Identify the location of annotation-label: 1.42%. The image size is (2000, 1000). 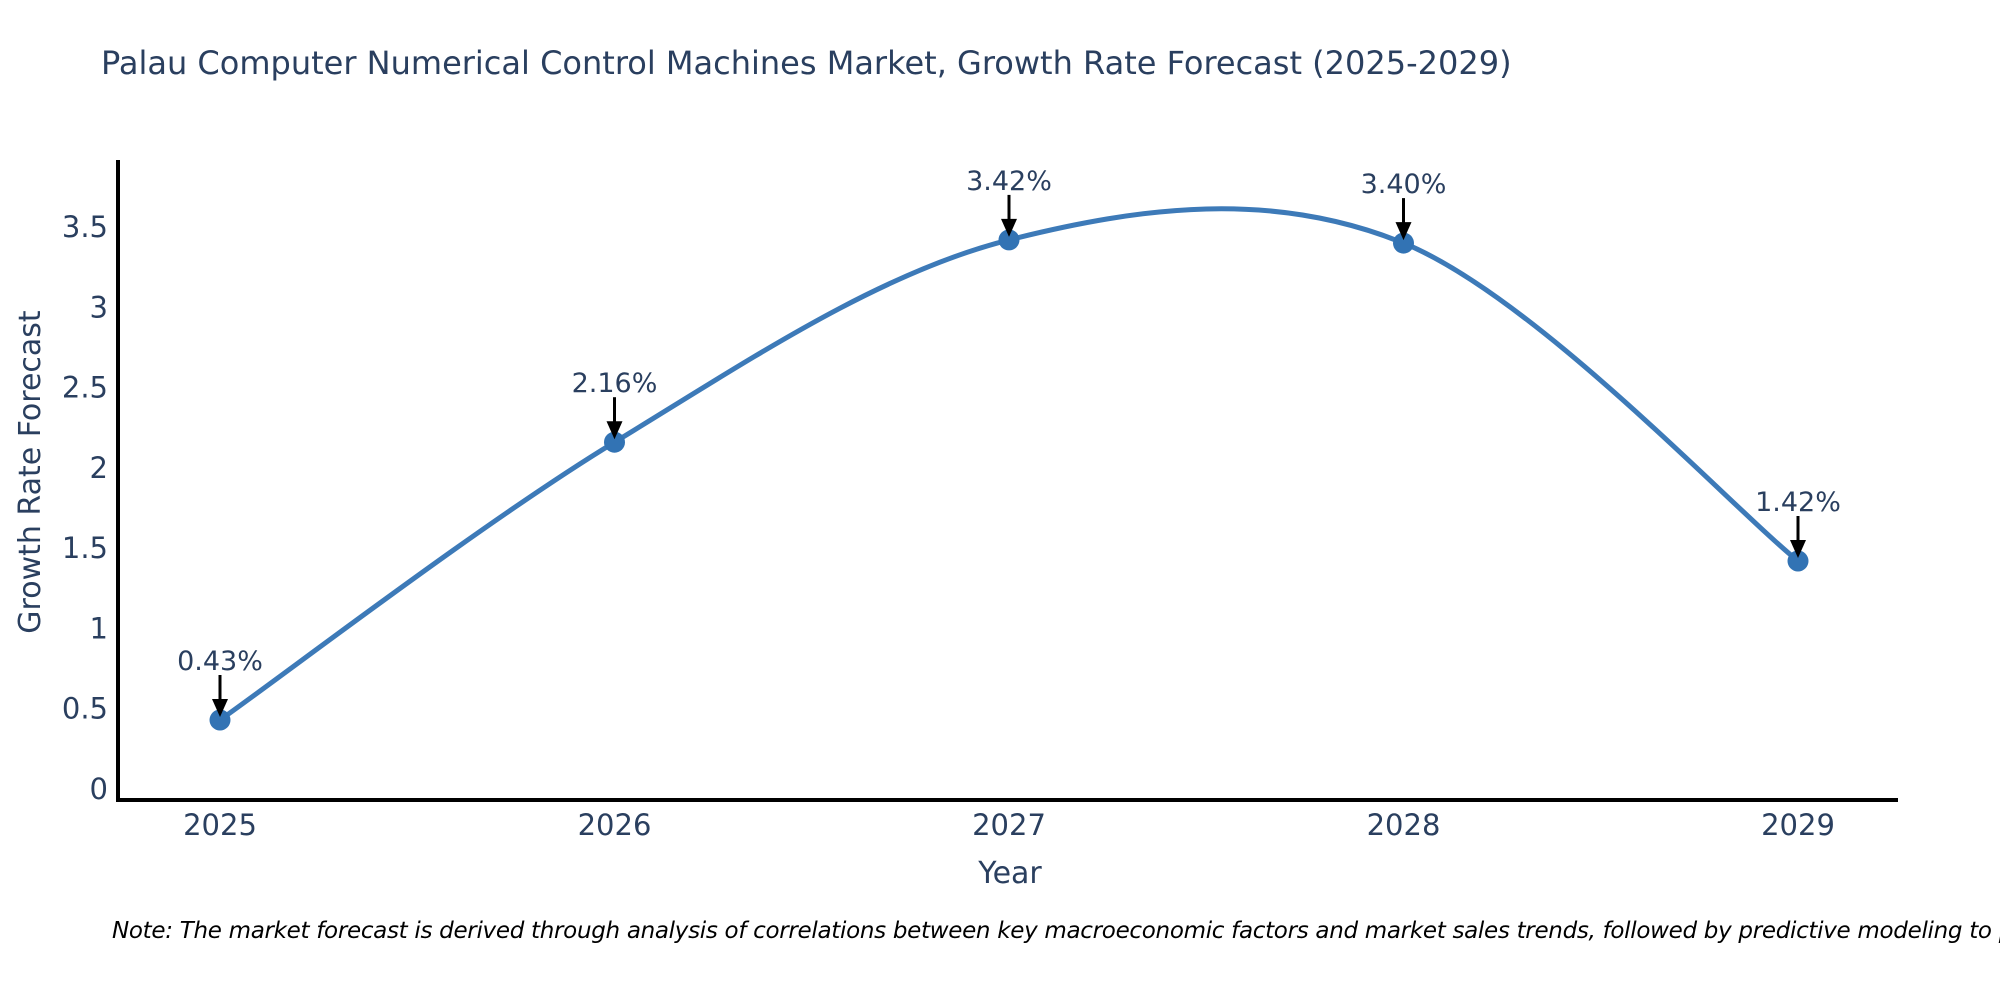
(1798, 502).